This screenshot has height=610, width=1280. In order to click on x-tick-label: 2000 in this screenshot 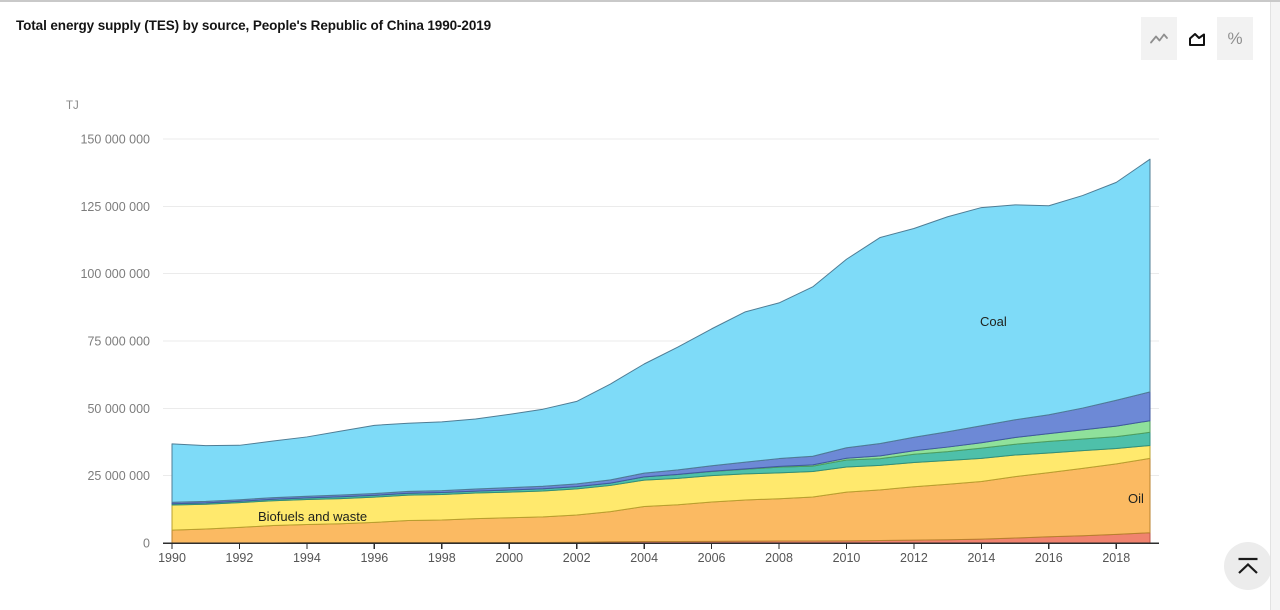, I will do `click(509, 558)`.